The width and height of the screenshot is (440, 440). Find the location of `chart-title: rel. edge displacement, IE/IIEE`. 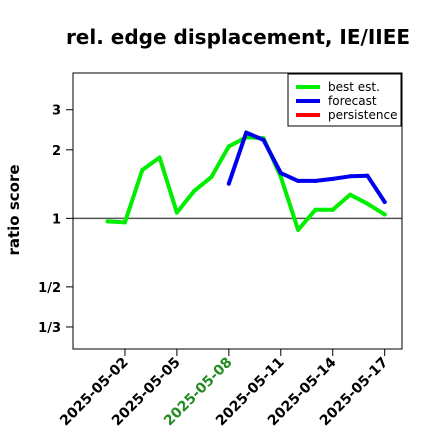

chart-title: rel. edge displacement, IE/IIEE is located at coordinates (238, 37).